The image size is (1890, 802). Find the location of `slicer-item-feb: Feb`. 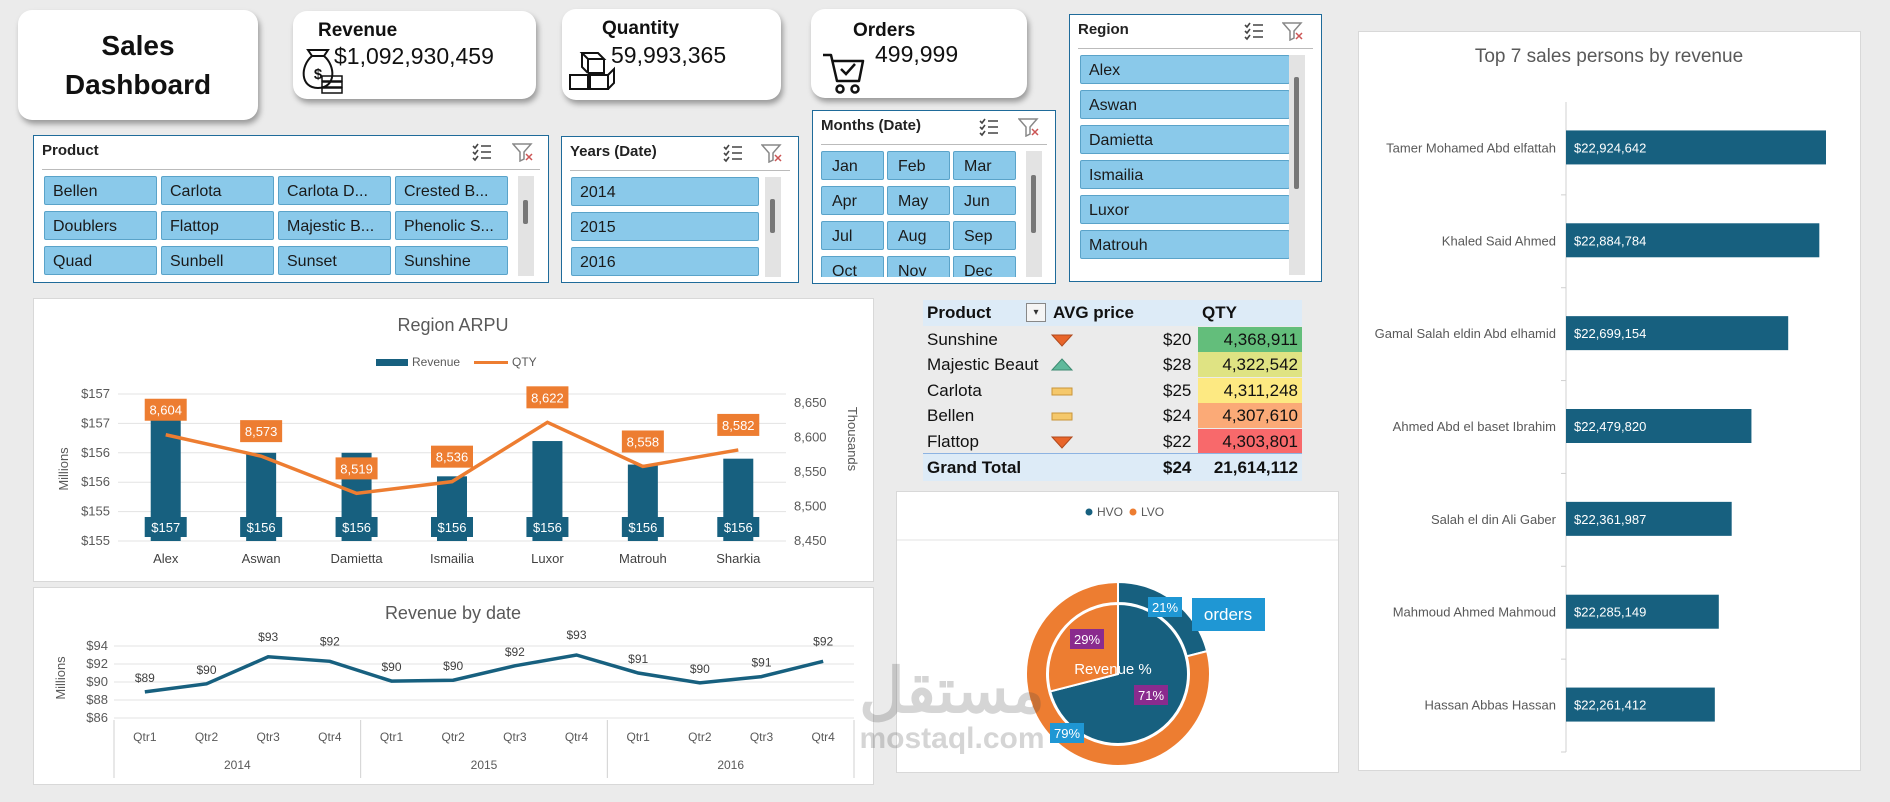

slicer-item-feb: Feb is located at coordinates (918, 165).